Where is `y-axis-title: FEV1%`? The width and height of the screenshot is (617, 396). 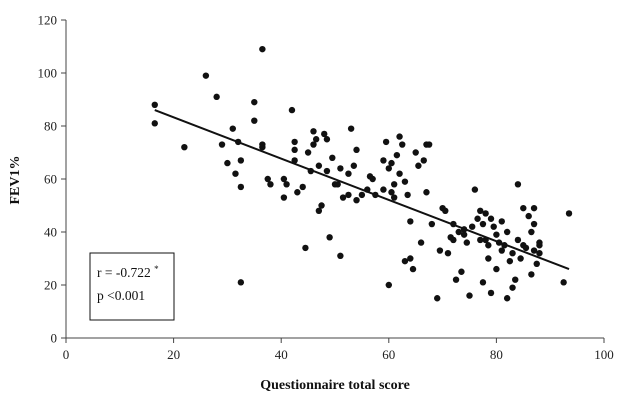
y-axis-title: FEV1% is located at coordinates (15, 180).